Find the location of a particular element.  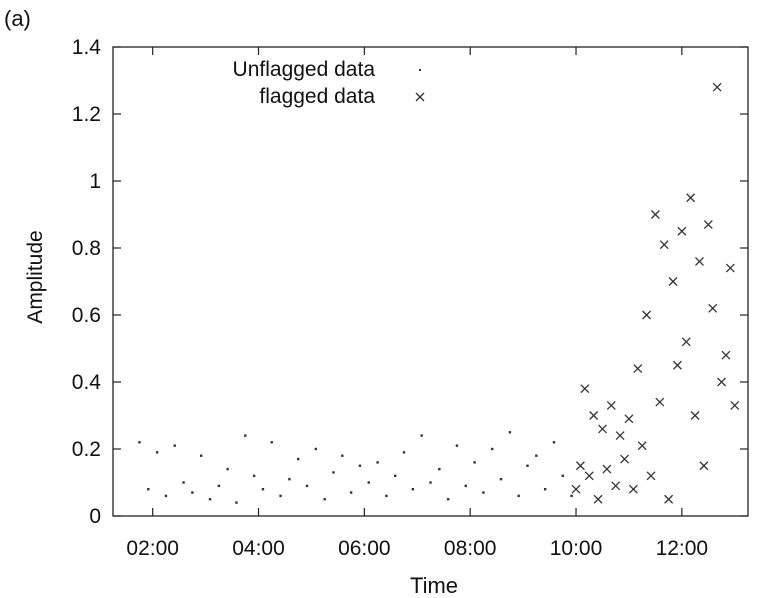

x-tick-label: 08:00 is located at coordinates (470, 548).